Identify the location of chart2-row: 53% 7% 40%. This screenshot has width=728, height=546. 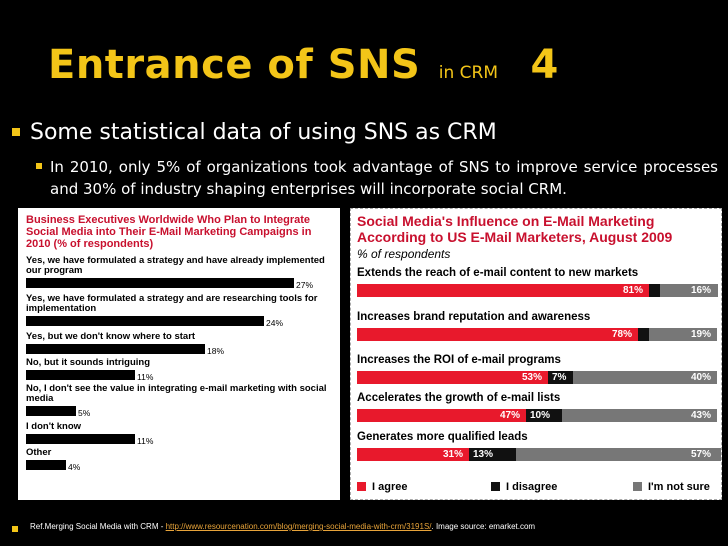
(537, 377).